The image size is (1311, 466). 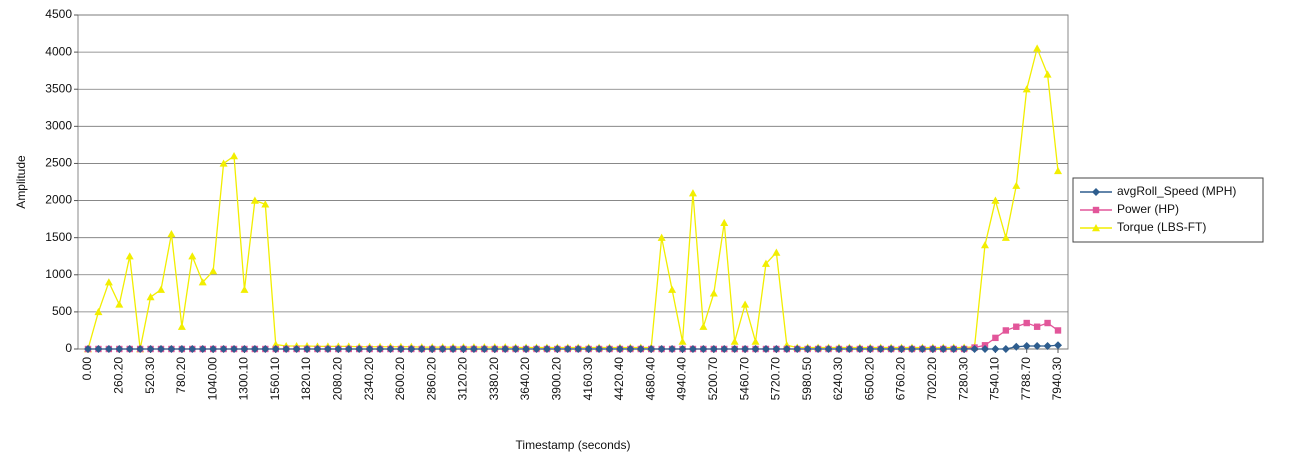 I want to click on x-tick-label: 260.20, so click(x=118, y=375).